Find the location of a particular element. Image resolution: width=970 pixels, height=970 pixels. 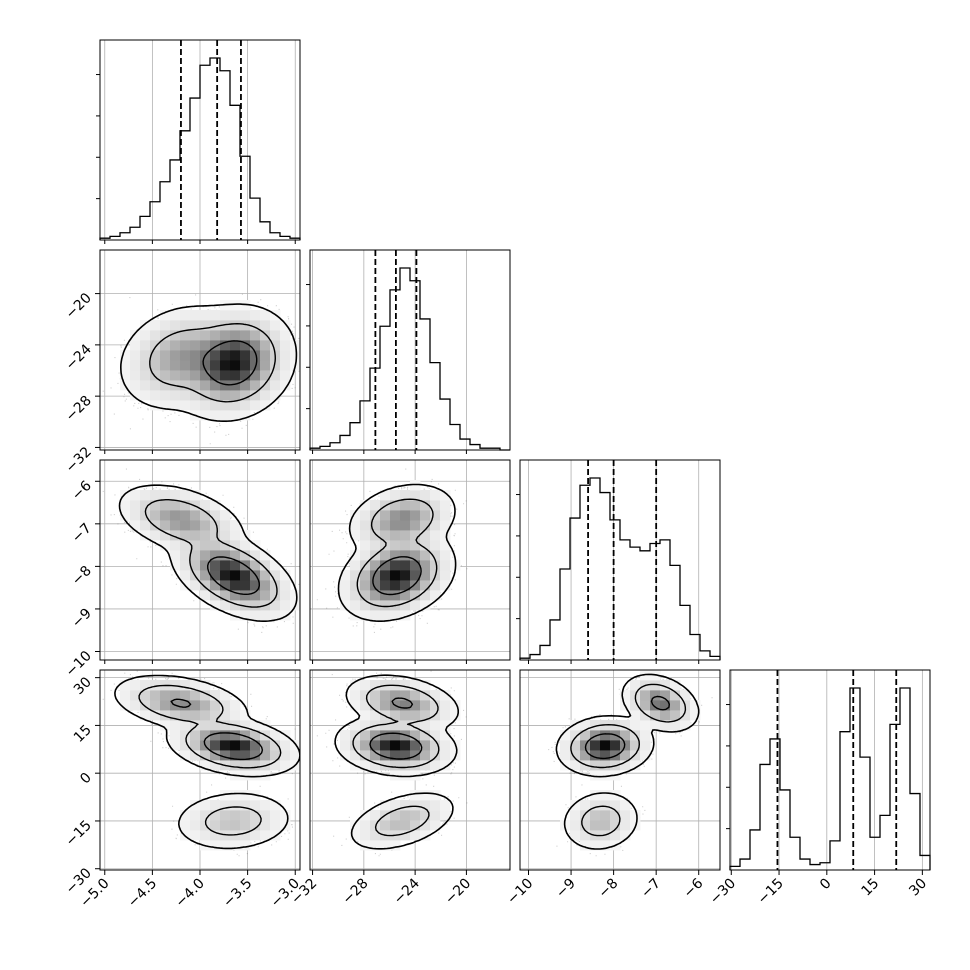

histogram-steps is located at coordinates (830, 778).